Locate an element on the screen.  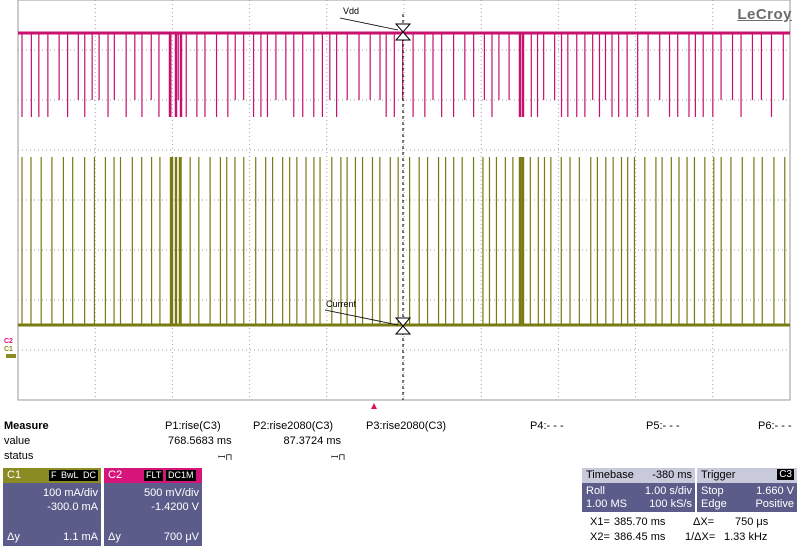
measure-title: Measure is located at coordinates (26, 426).